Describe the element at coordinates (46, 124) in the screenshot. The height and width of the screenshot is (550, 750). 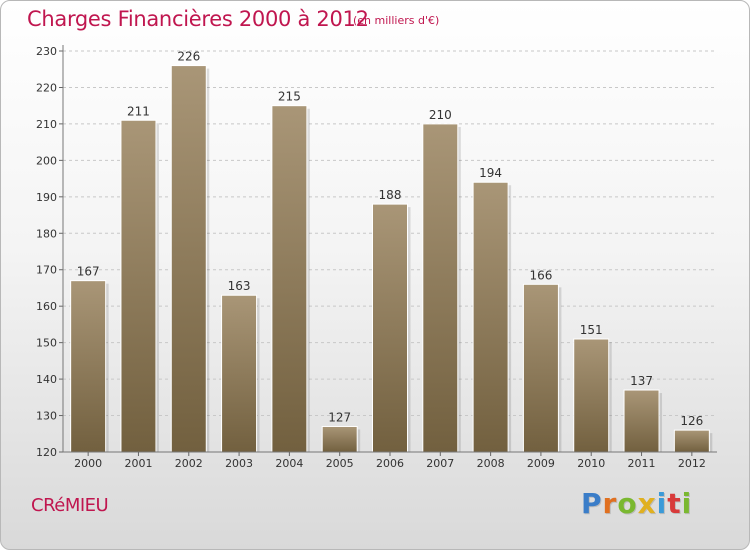
I see `y-tick-label: 210` at that location.